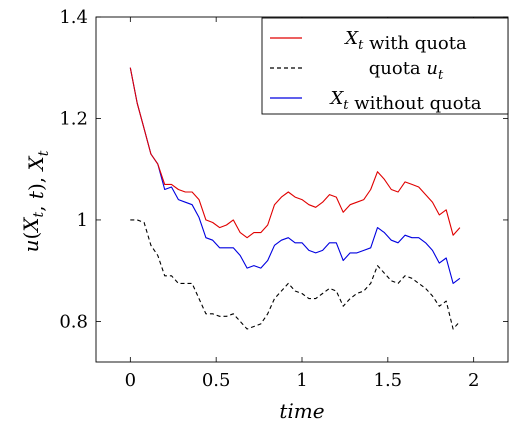 The height and width of the screenshot is (426, 509). What do you see at coordinates (73, 17) in the screenshot?
I see `y-tick-label: 1.4` at bounding box center [73, 17].